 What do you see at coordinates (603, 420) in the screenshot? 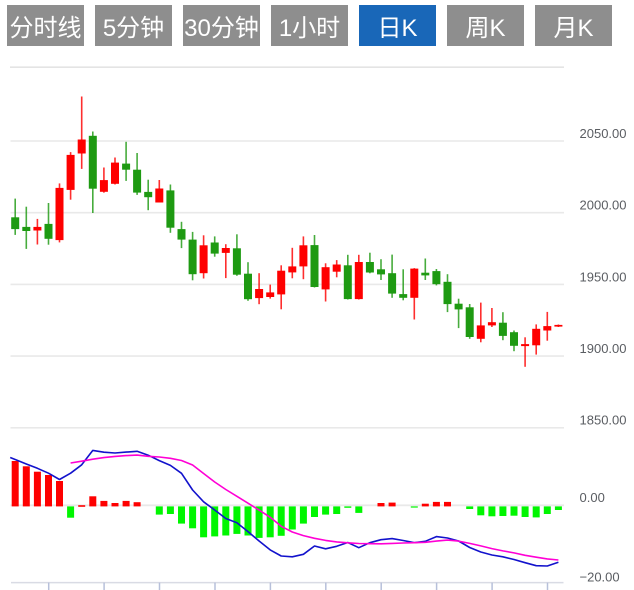
I see `svg-text: 1850.00` at bounding box center [603, 420].